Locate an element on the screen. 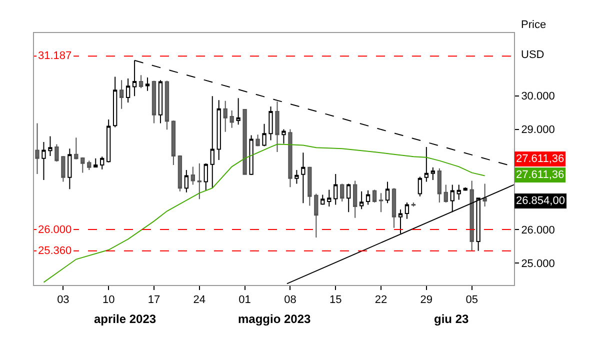 The width and height of the screenshot is (602, 350). x-tick-label: 24 is located at coordinates (199, 300).